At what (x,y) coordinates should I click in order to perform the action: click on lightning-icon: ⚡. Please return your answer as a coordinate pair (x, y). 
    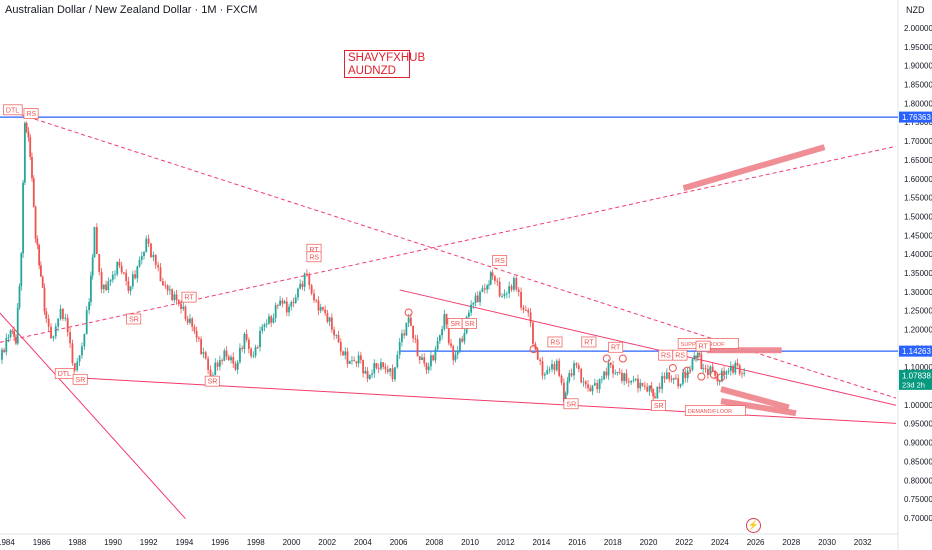
    Looking at the image, I should click on (753, 525).